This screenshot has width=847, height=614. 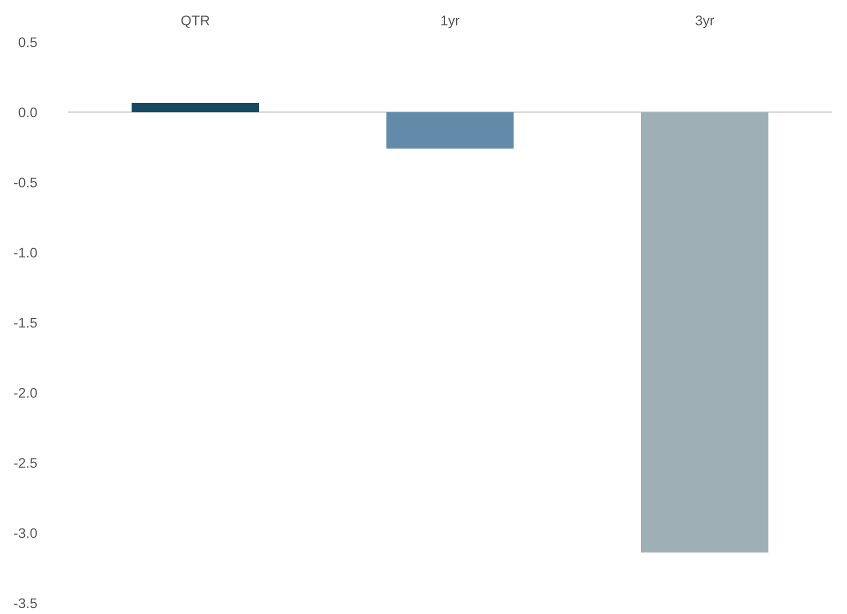 What do you see at coordinates (27, 42) in the screenshot?
I see `y-tick-label: 0.5` at bounding box center [27, 42].